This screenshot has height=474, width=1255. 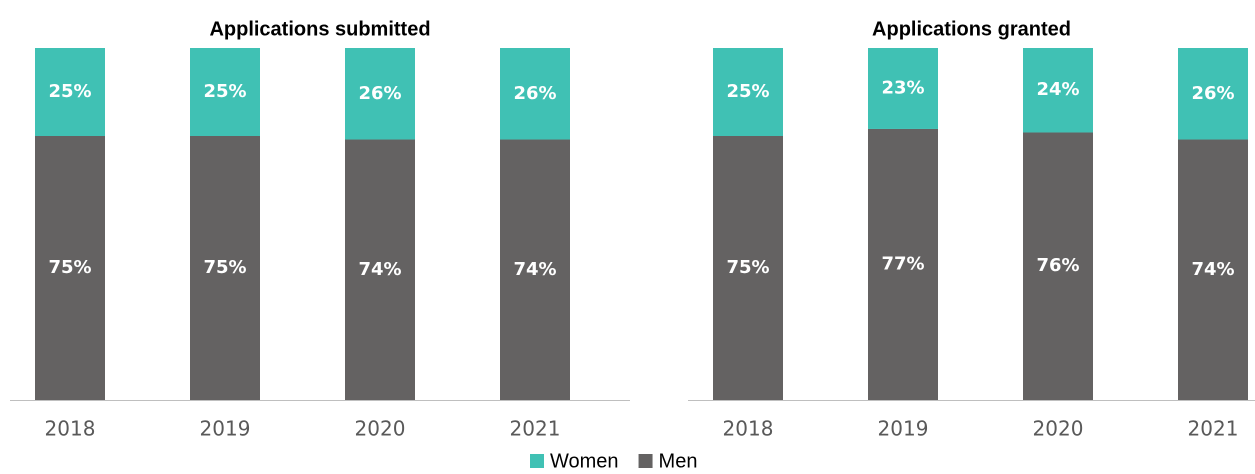 I want to click on value-label: 24%, so click(x=1057, y=89).